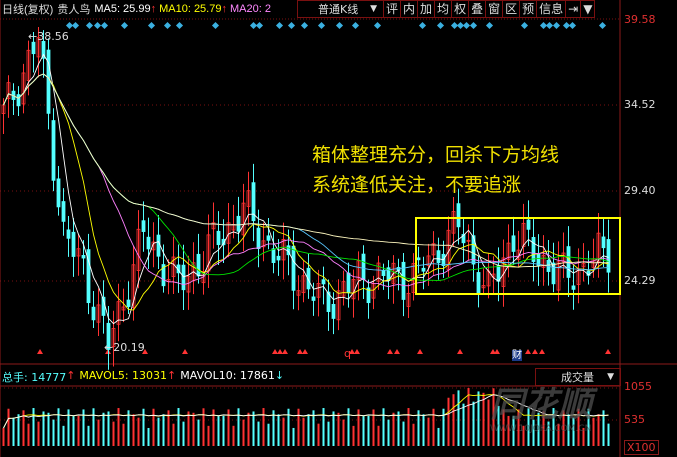 Image resolution: width=677 pixels, height=457 pixels. I want to click on price-tick: 34.52, so click(640, 104).